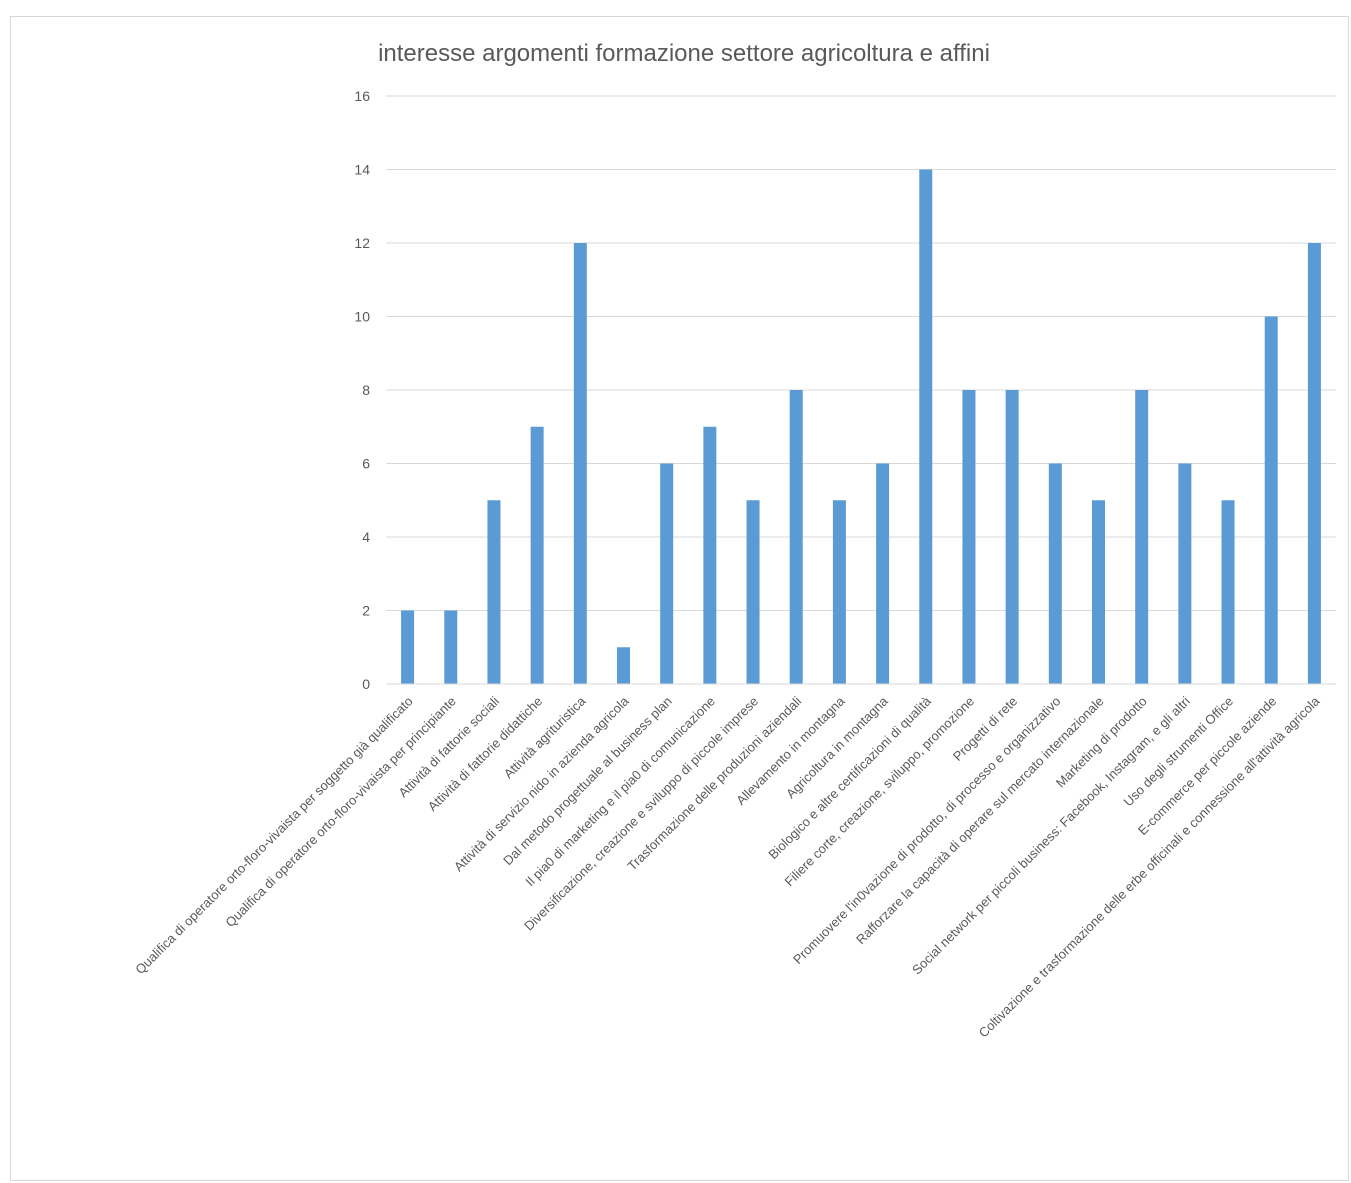  I want to click on y-axis-ticks: 0 2 4 6 8 10 12 14 16, so click(362, 390).